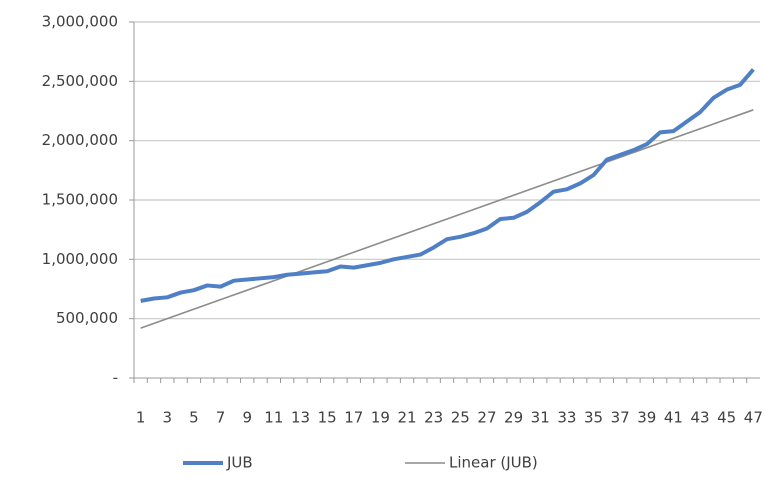 The height and width of the screenshot is (479, 765). I want to click on y-tick-label: 2,500,000, so click(80, 81).